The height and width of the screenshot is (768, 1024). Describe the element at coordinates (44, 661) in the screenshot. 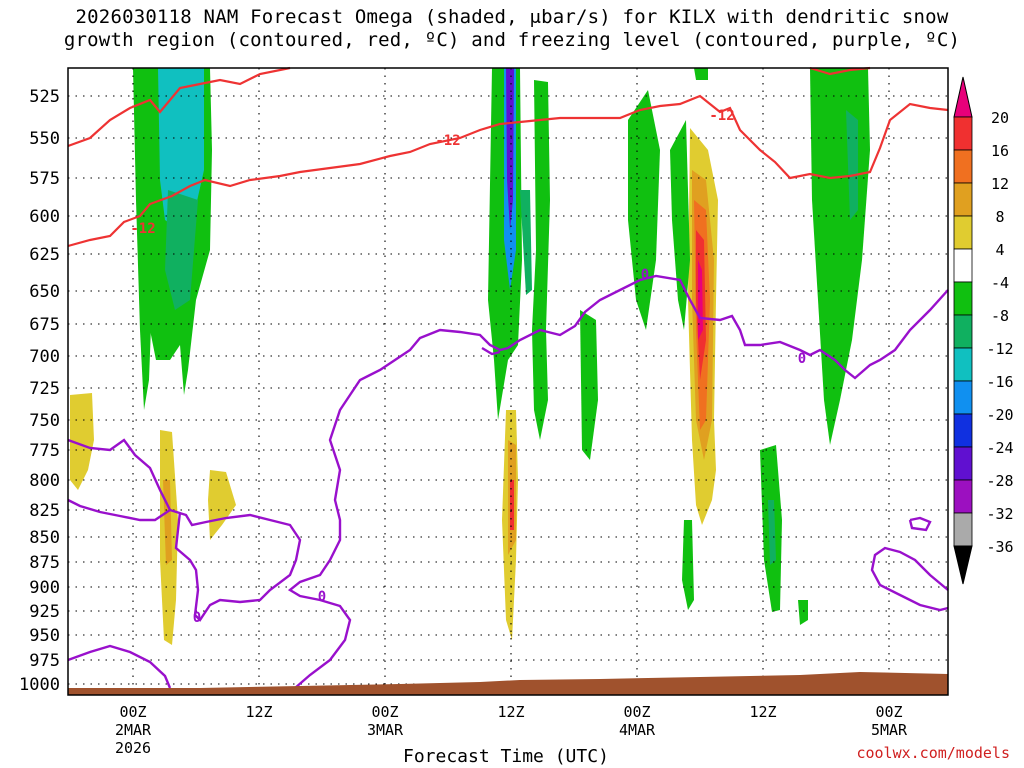

I see `y-tick-975: 975` at that location.